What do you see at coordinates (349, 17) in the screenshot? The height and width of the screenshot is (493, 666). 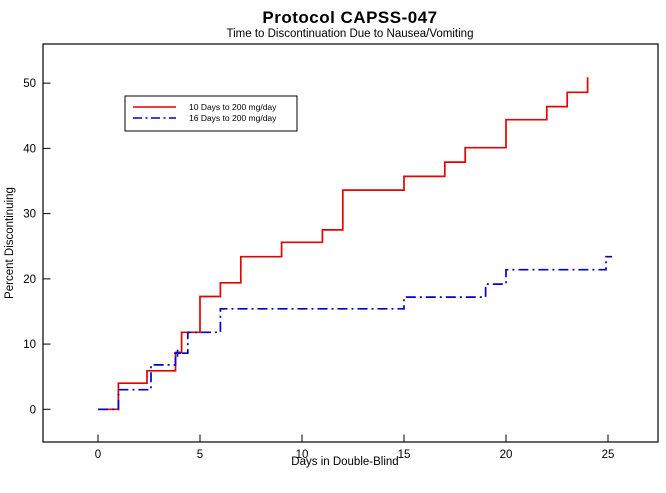 I see `chart-title: Protocol CAPSS-047` at bounding box center [349, 17].